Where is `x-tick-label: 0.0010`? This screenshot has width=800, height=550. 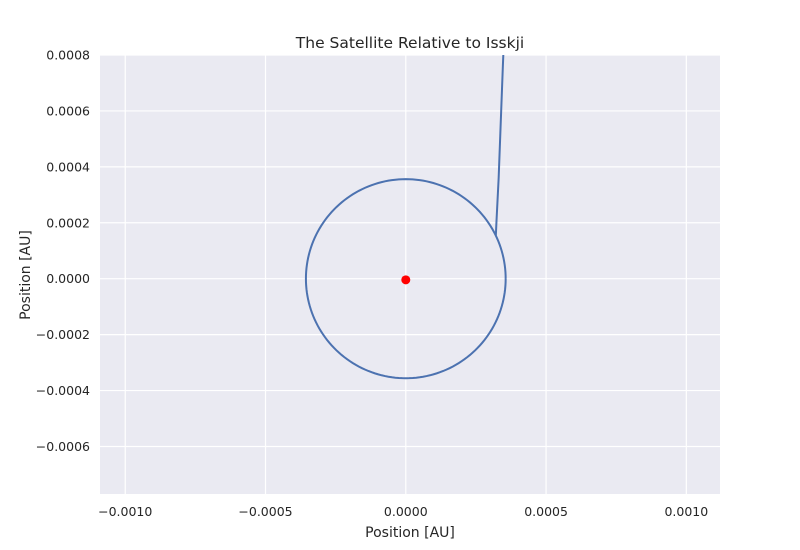 x-tick-label: 0.0010 is located at coordinates (686, 511).